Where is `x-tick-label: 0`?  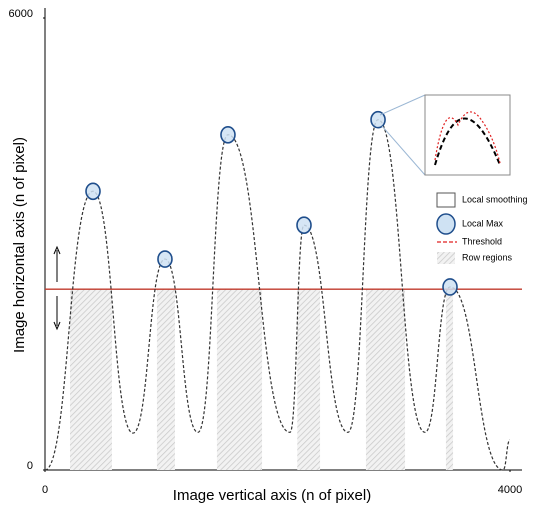
x-tick-label: 0 is located at coordinates (45, 490).